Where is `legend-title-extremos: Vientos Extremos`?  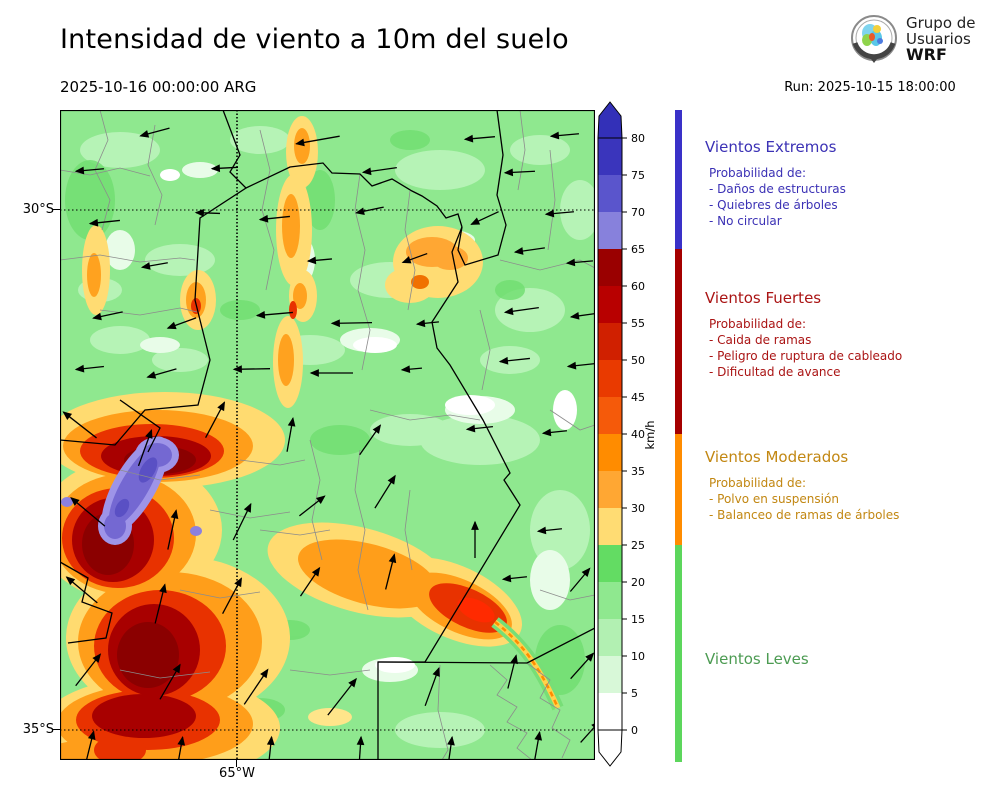 legend-title-extremos: Vientos Extremos is located at coordinates (771, 147).